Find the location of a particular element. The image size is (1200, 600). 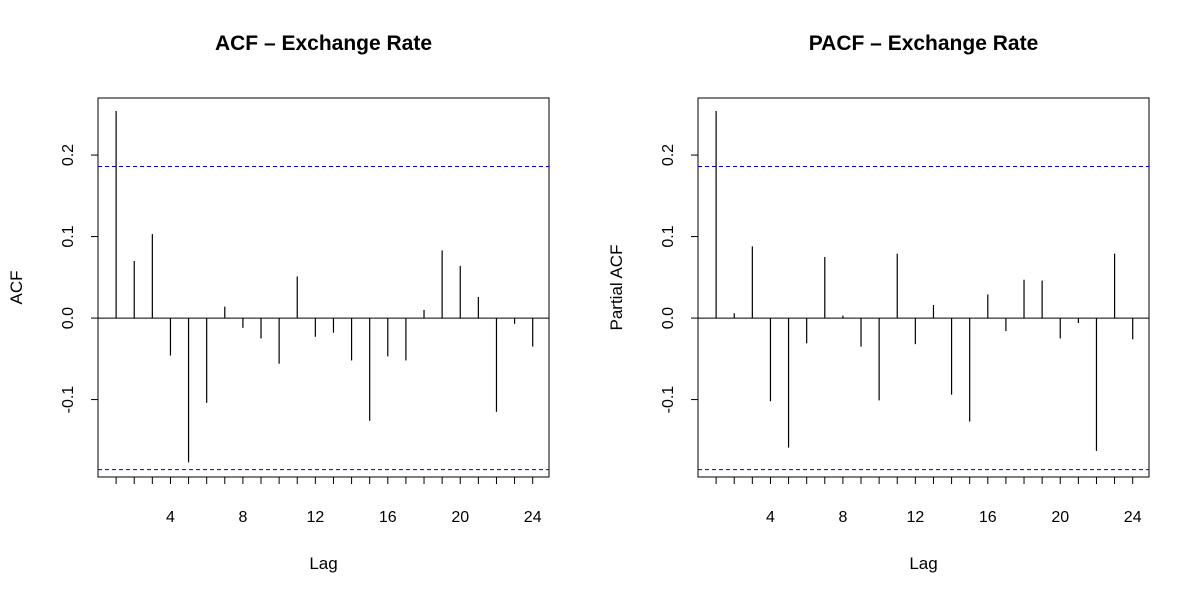

pacf-y-axis-label: Partial ACF is located at coordinates (616, 288).